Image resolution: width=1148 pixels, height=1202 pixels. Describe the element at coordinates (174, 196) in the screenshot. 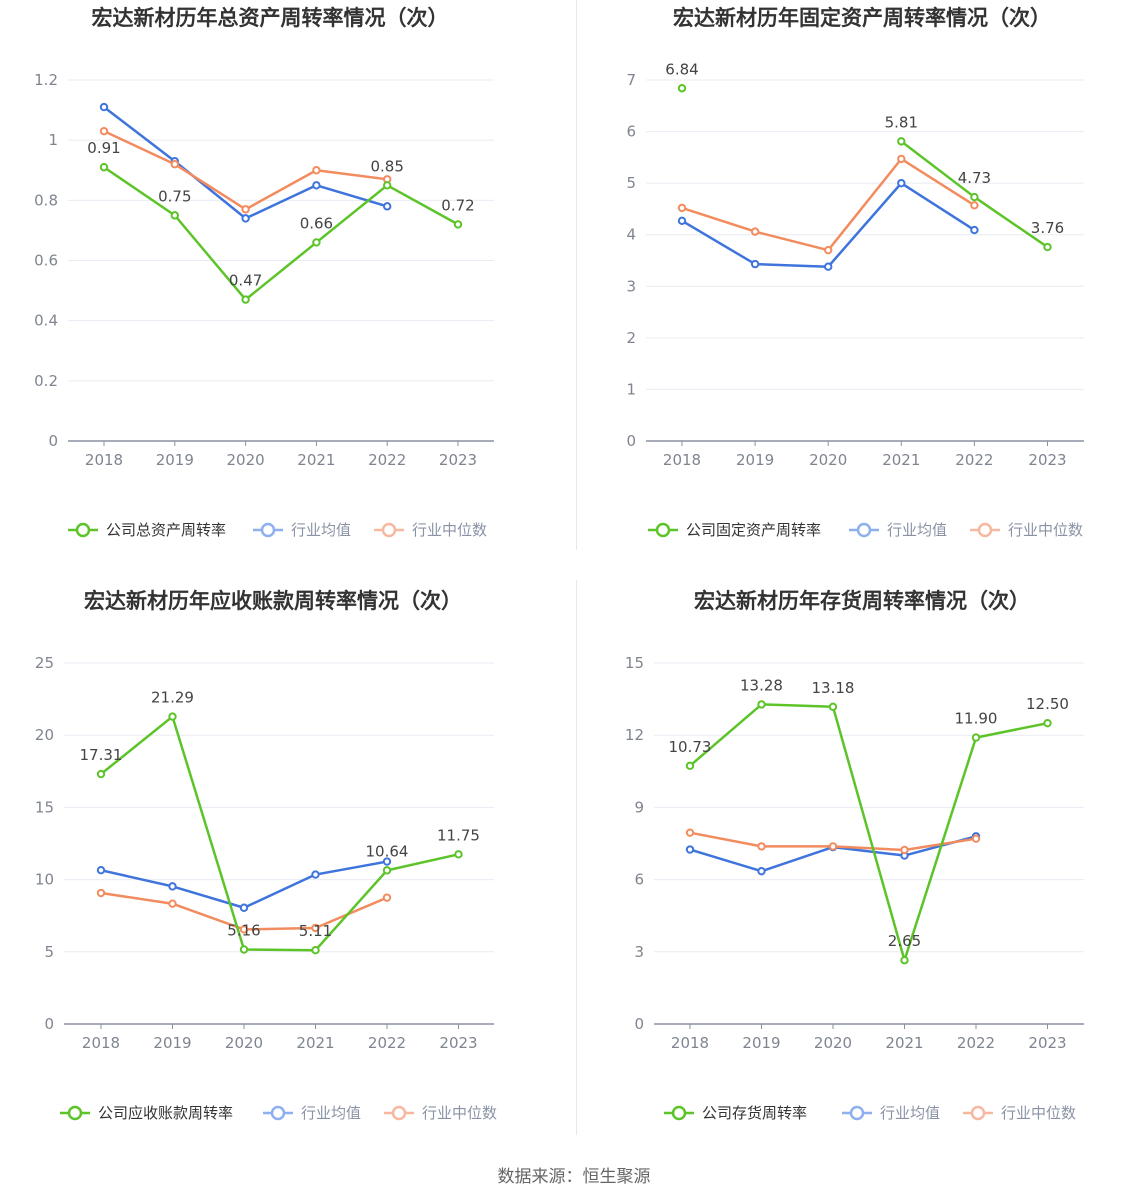

I see `data-label: 0.75` at that location.